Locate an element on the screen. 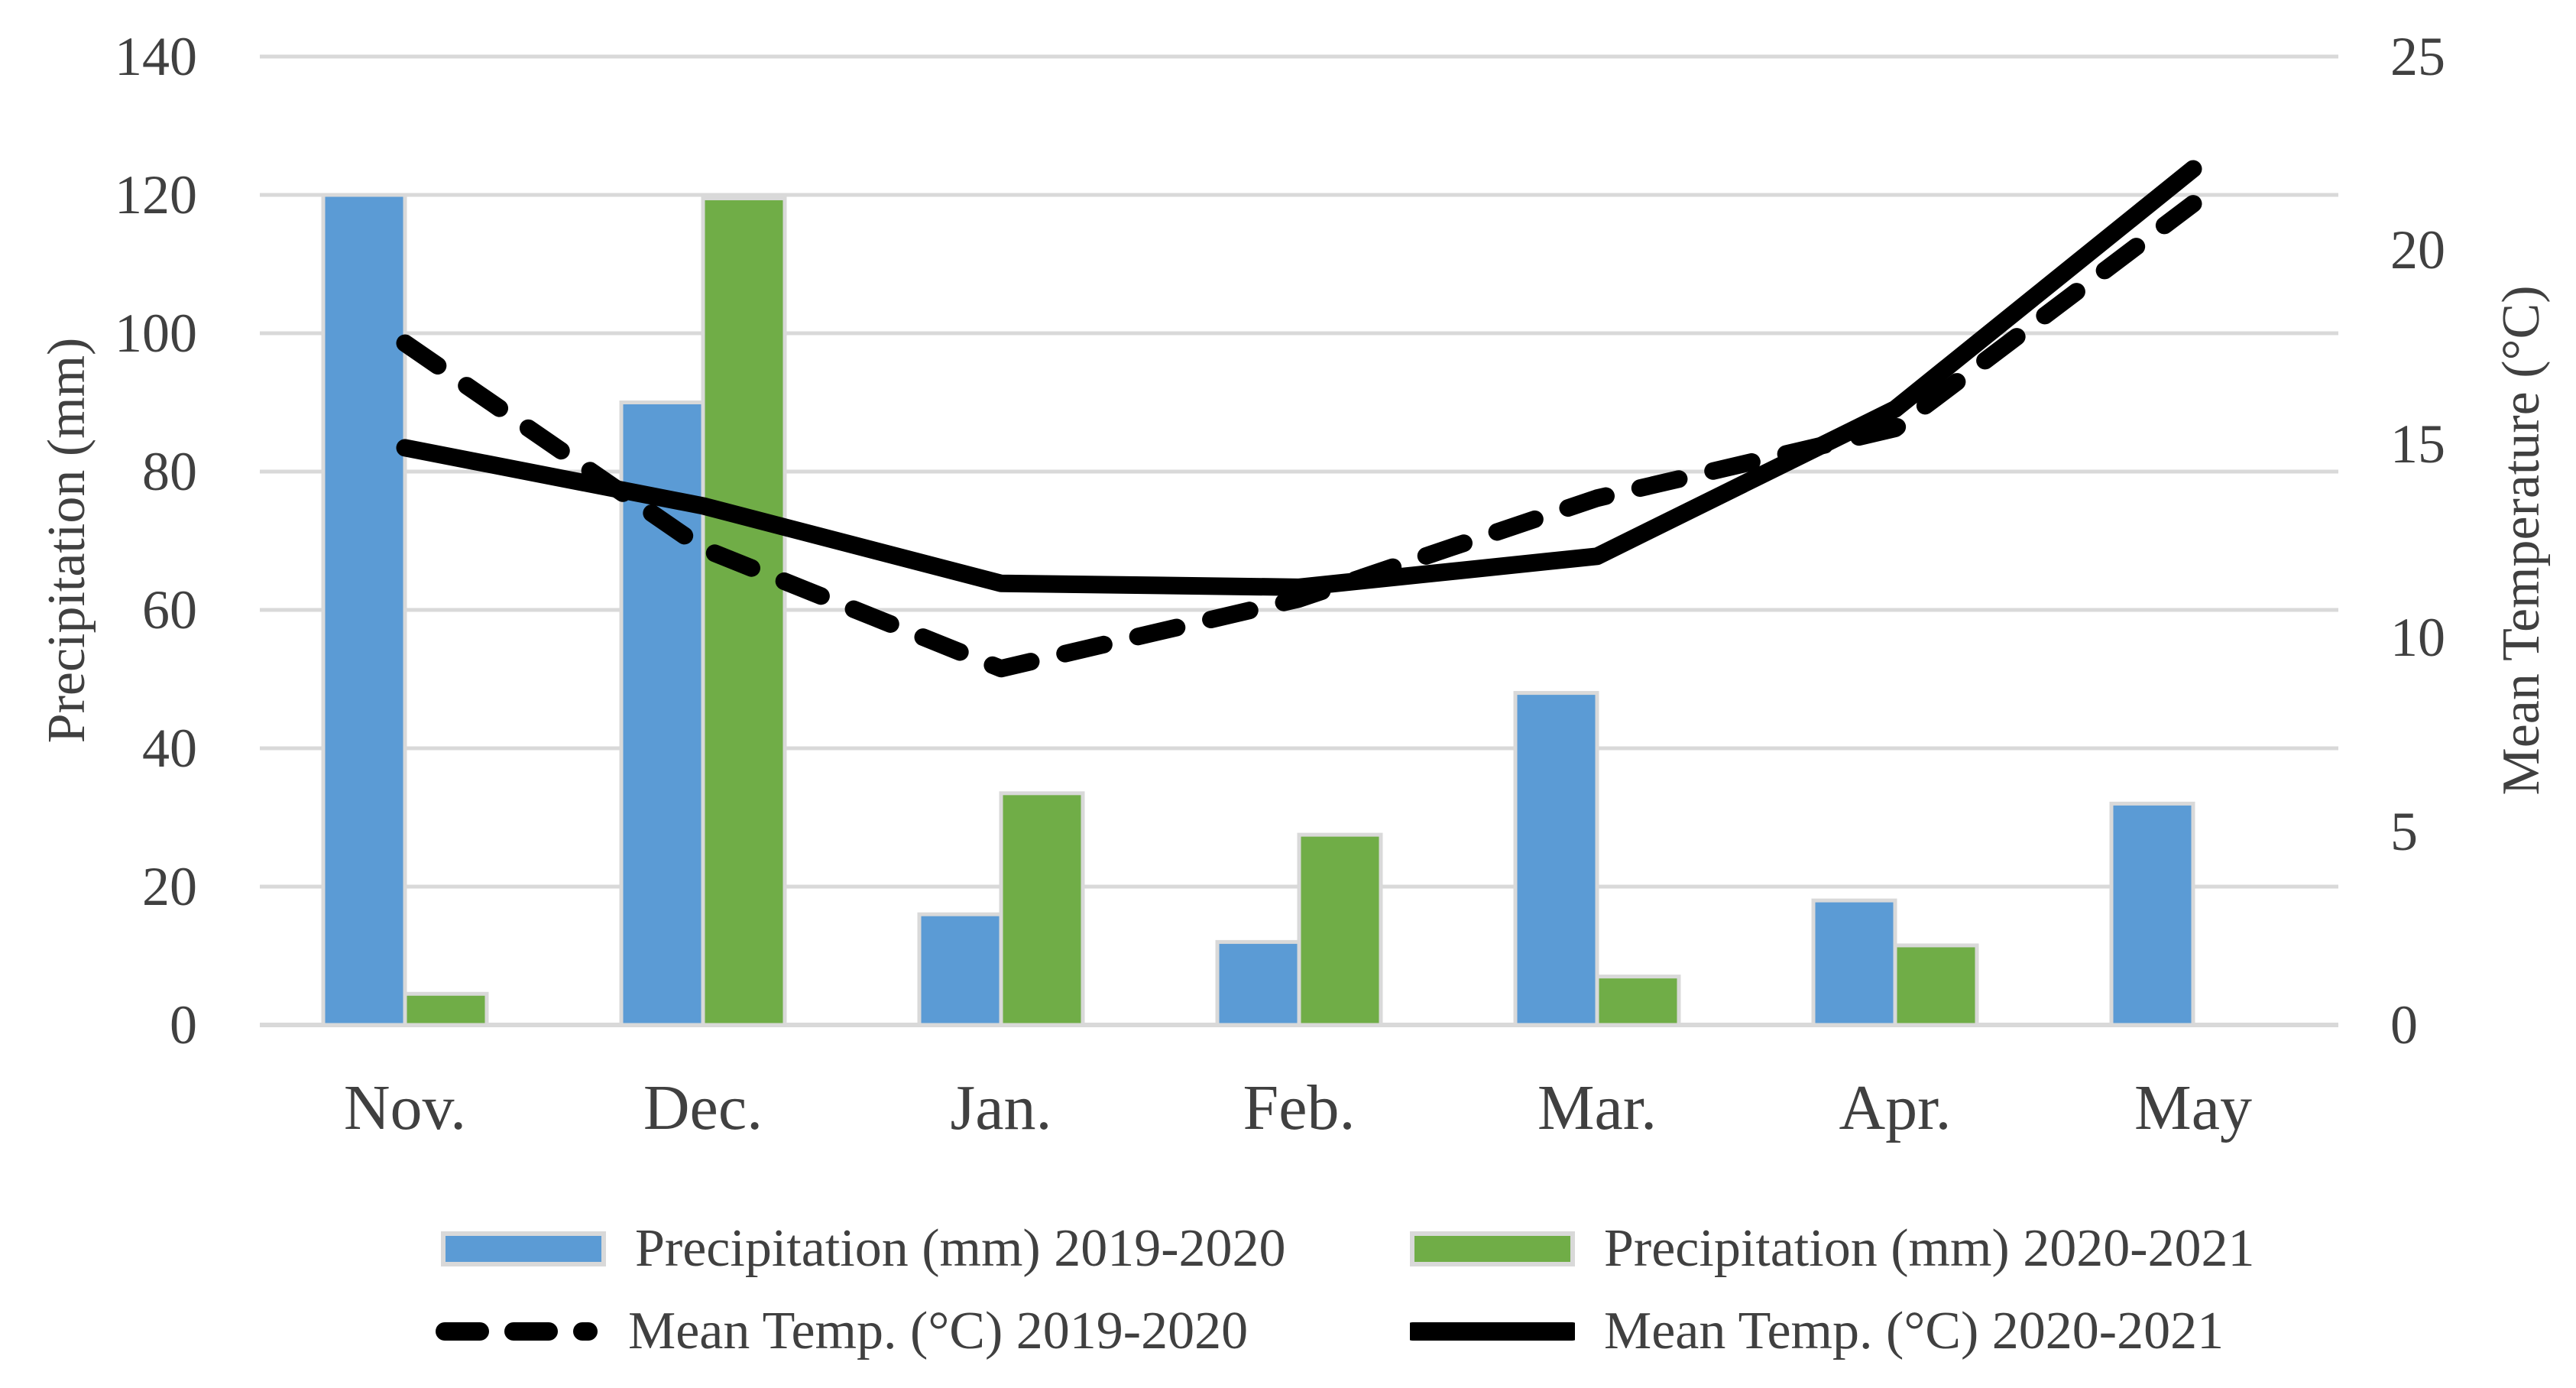 This screenshot has width=2576, height=1388. legend-item-precip-2020: Precipitation (mm) 2020-2021 is located at coordinates (1832, 1249).